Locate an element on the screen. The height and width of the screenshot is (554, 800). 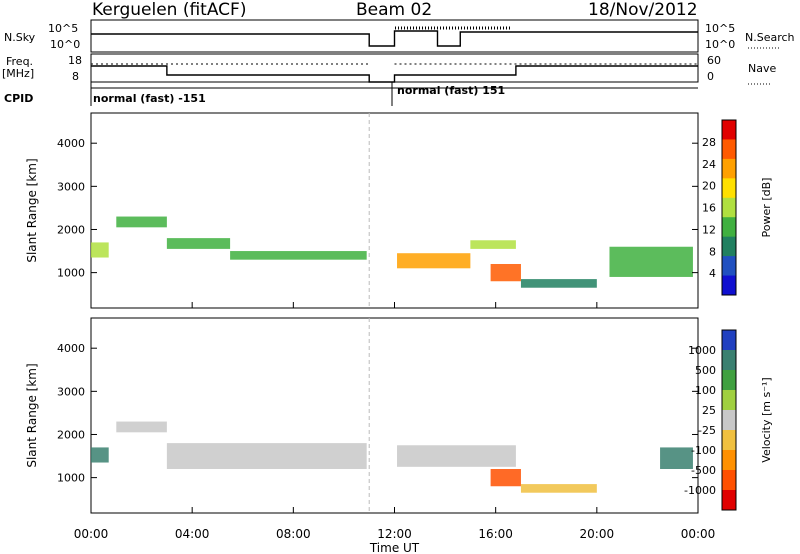
x-tick-label: 16:00 is located at coordinates (495, 534).